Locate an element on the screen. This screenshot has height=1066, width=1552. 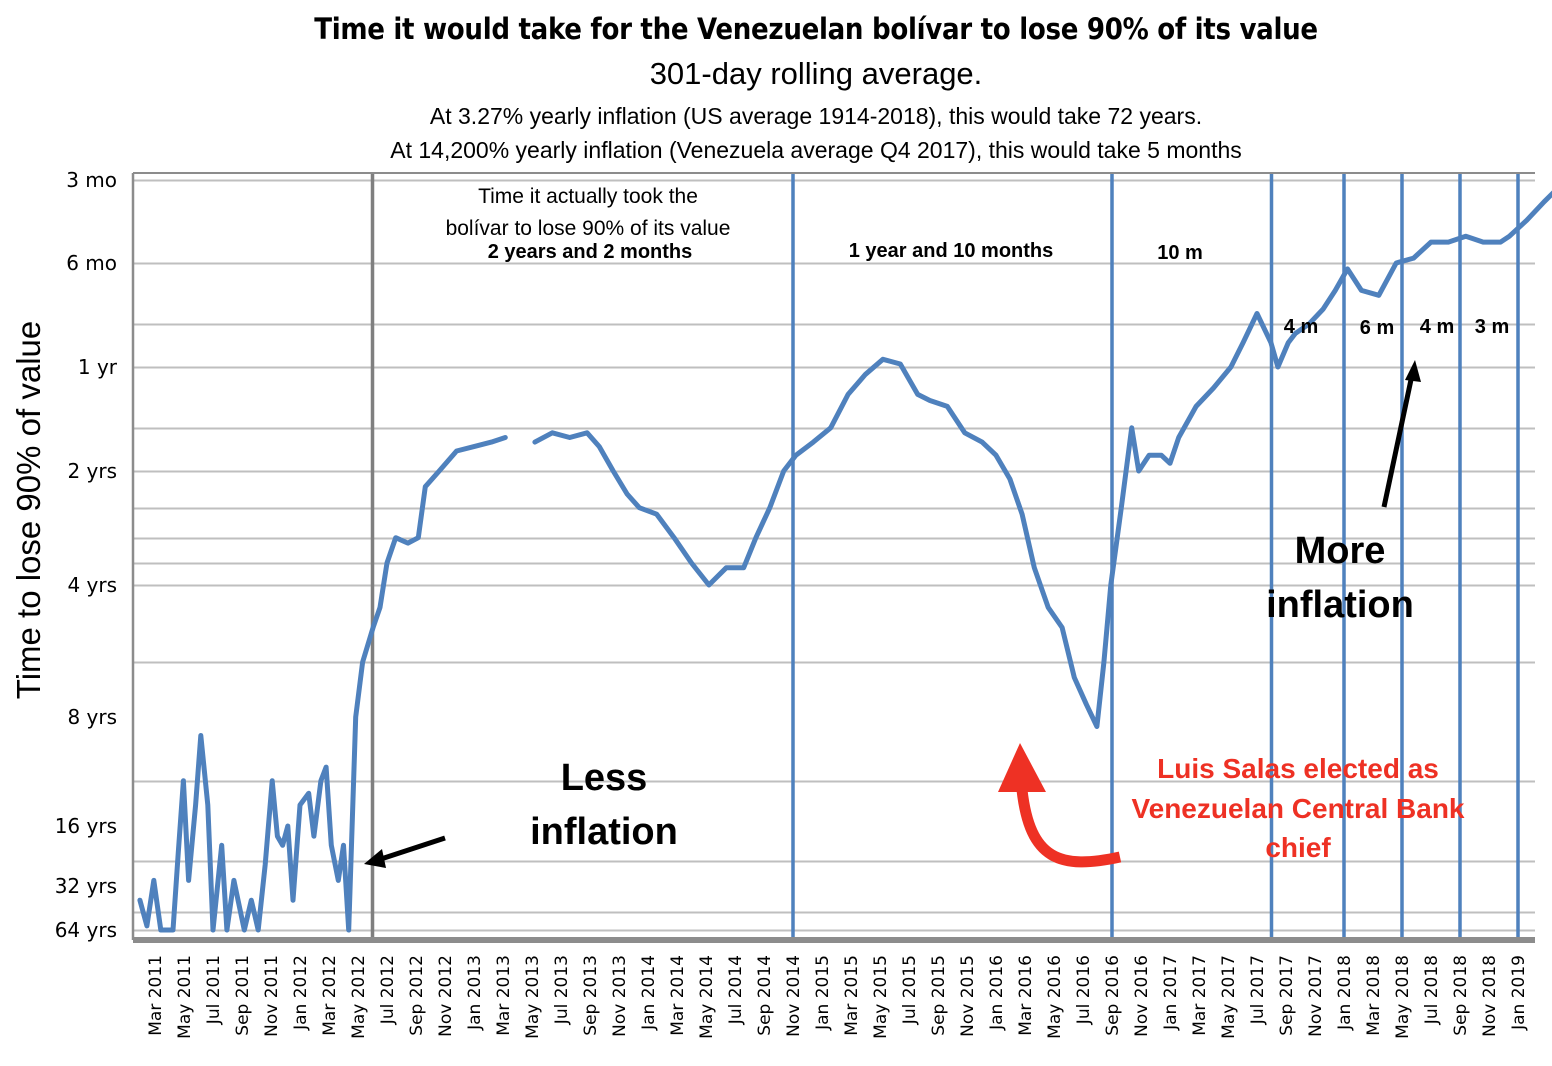
x-tick-label: Mar 2018 is located at coordinates (1374, 995).